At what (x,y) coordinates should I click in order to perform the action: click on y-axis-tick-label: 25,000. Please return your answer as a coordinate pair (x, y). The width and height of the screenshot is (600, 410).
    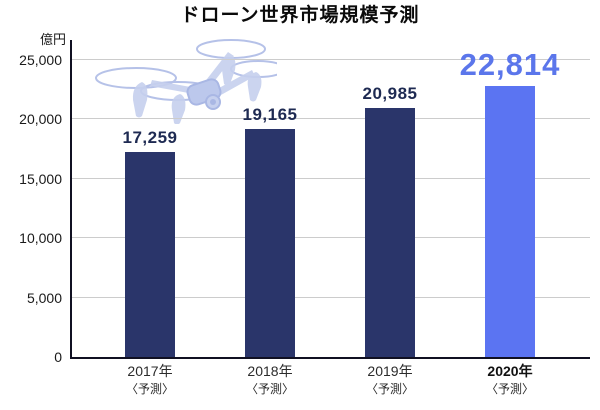
    Looking at the image, I should click on (40, 60).